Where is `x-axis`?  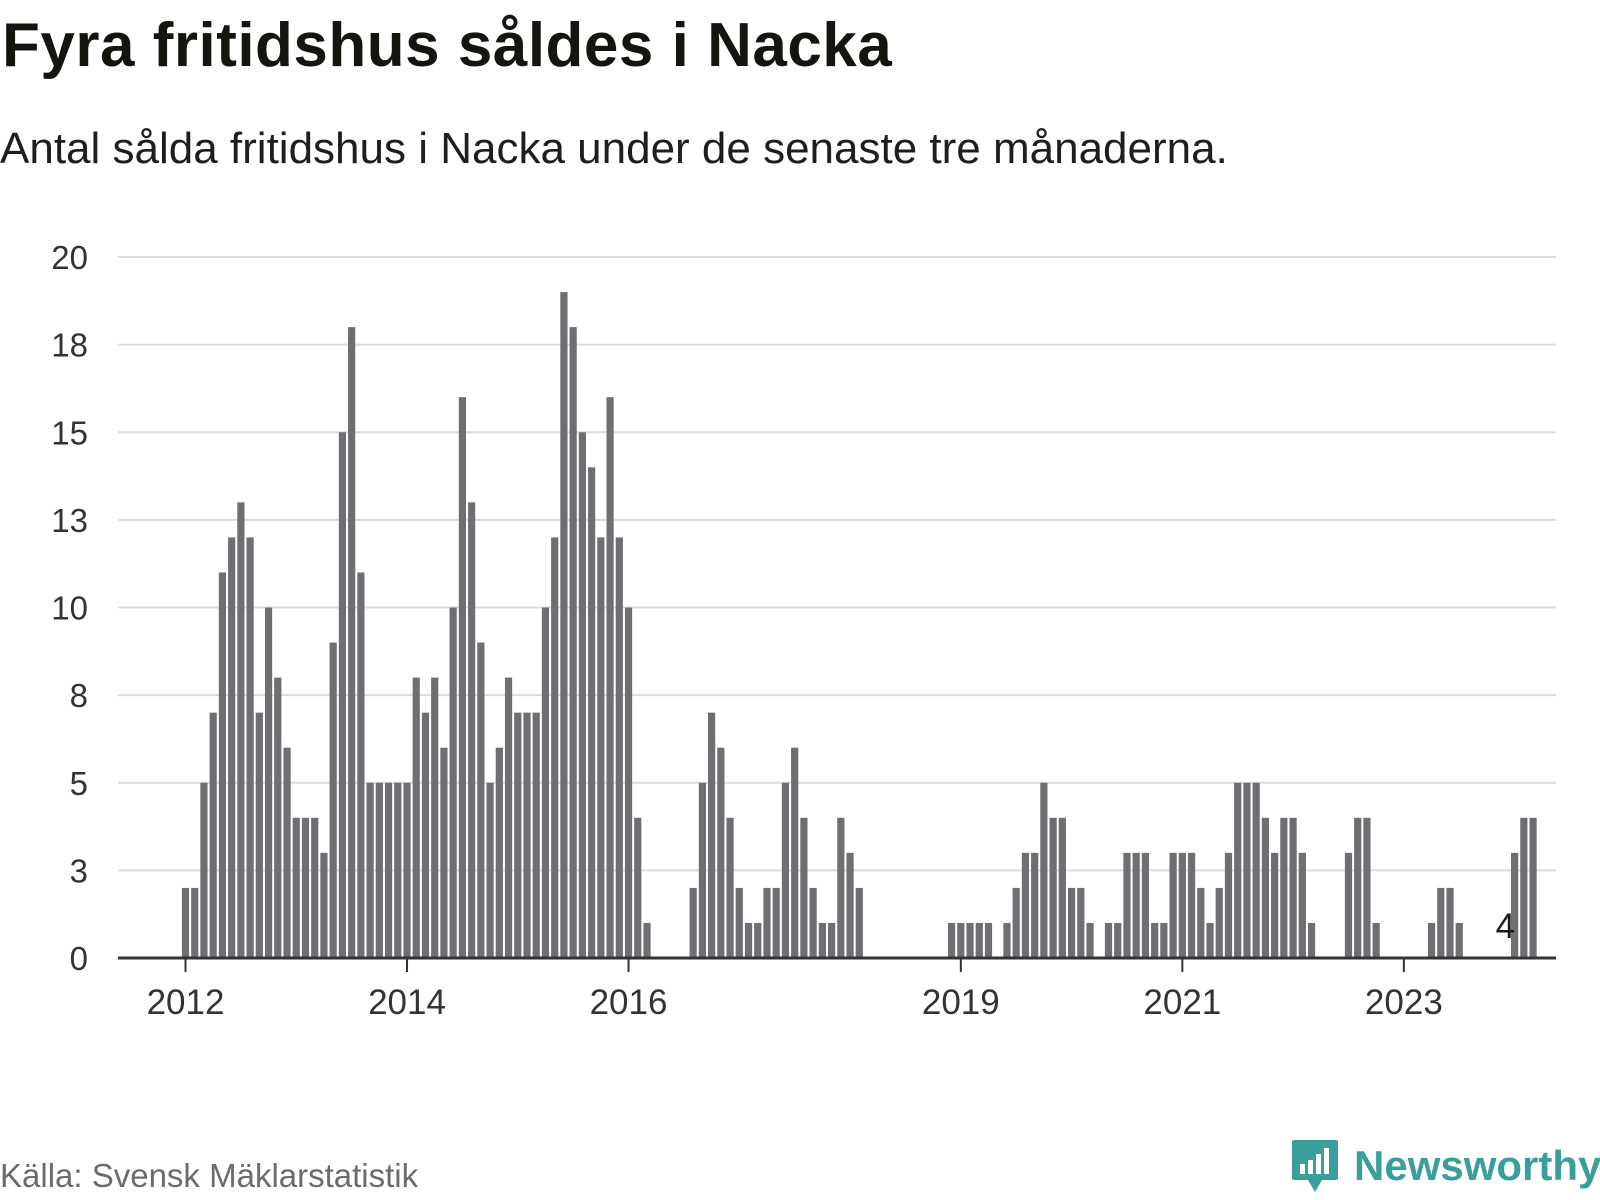
x-axis is located at coordinates (837, 964).